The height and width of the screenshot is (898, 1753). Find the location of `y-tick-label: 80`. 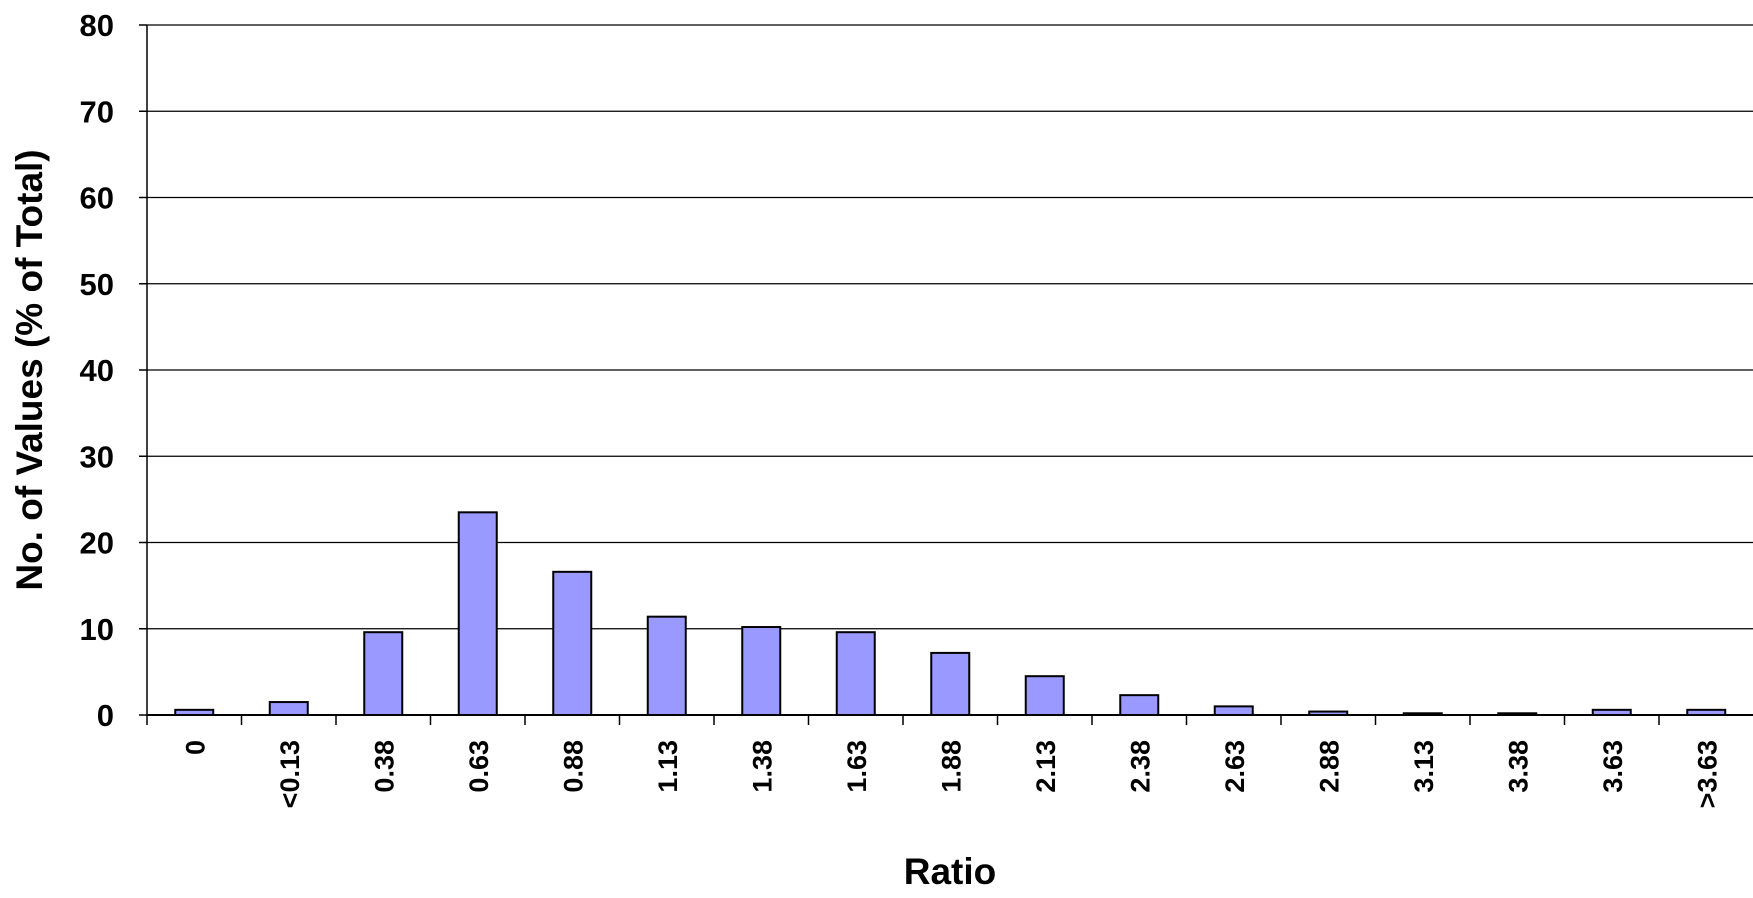

y-tick-label: 80 is located at coordinates (97, 25).